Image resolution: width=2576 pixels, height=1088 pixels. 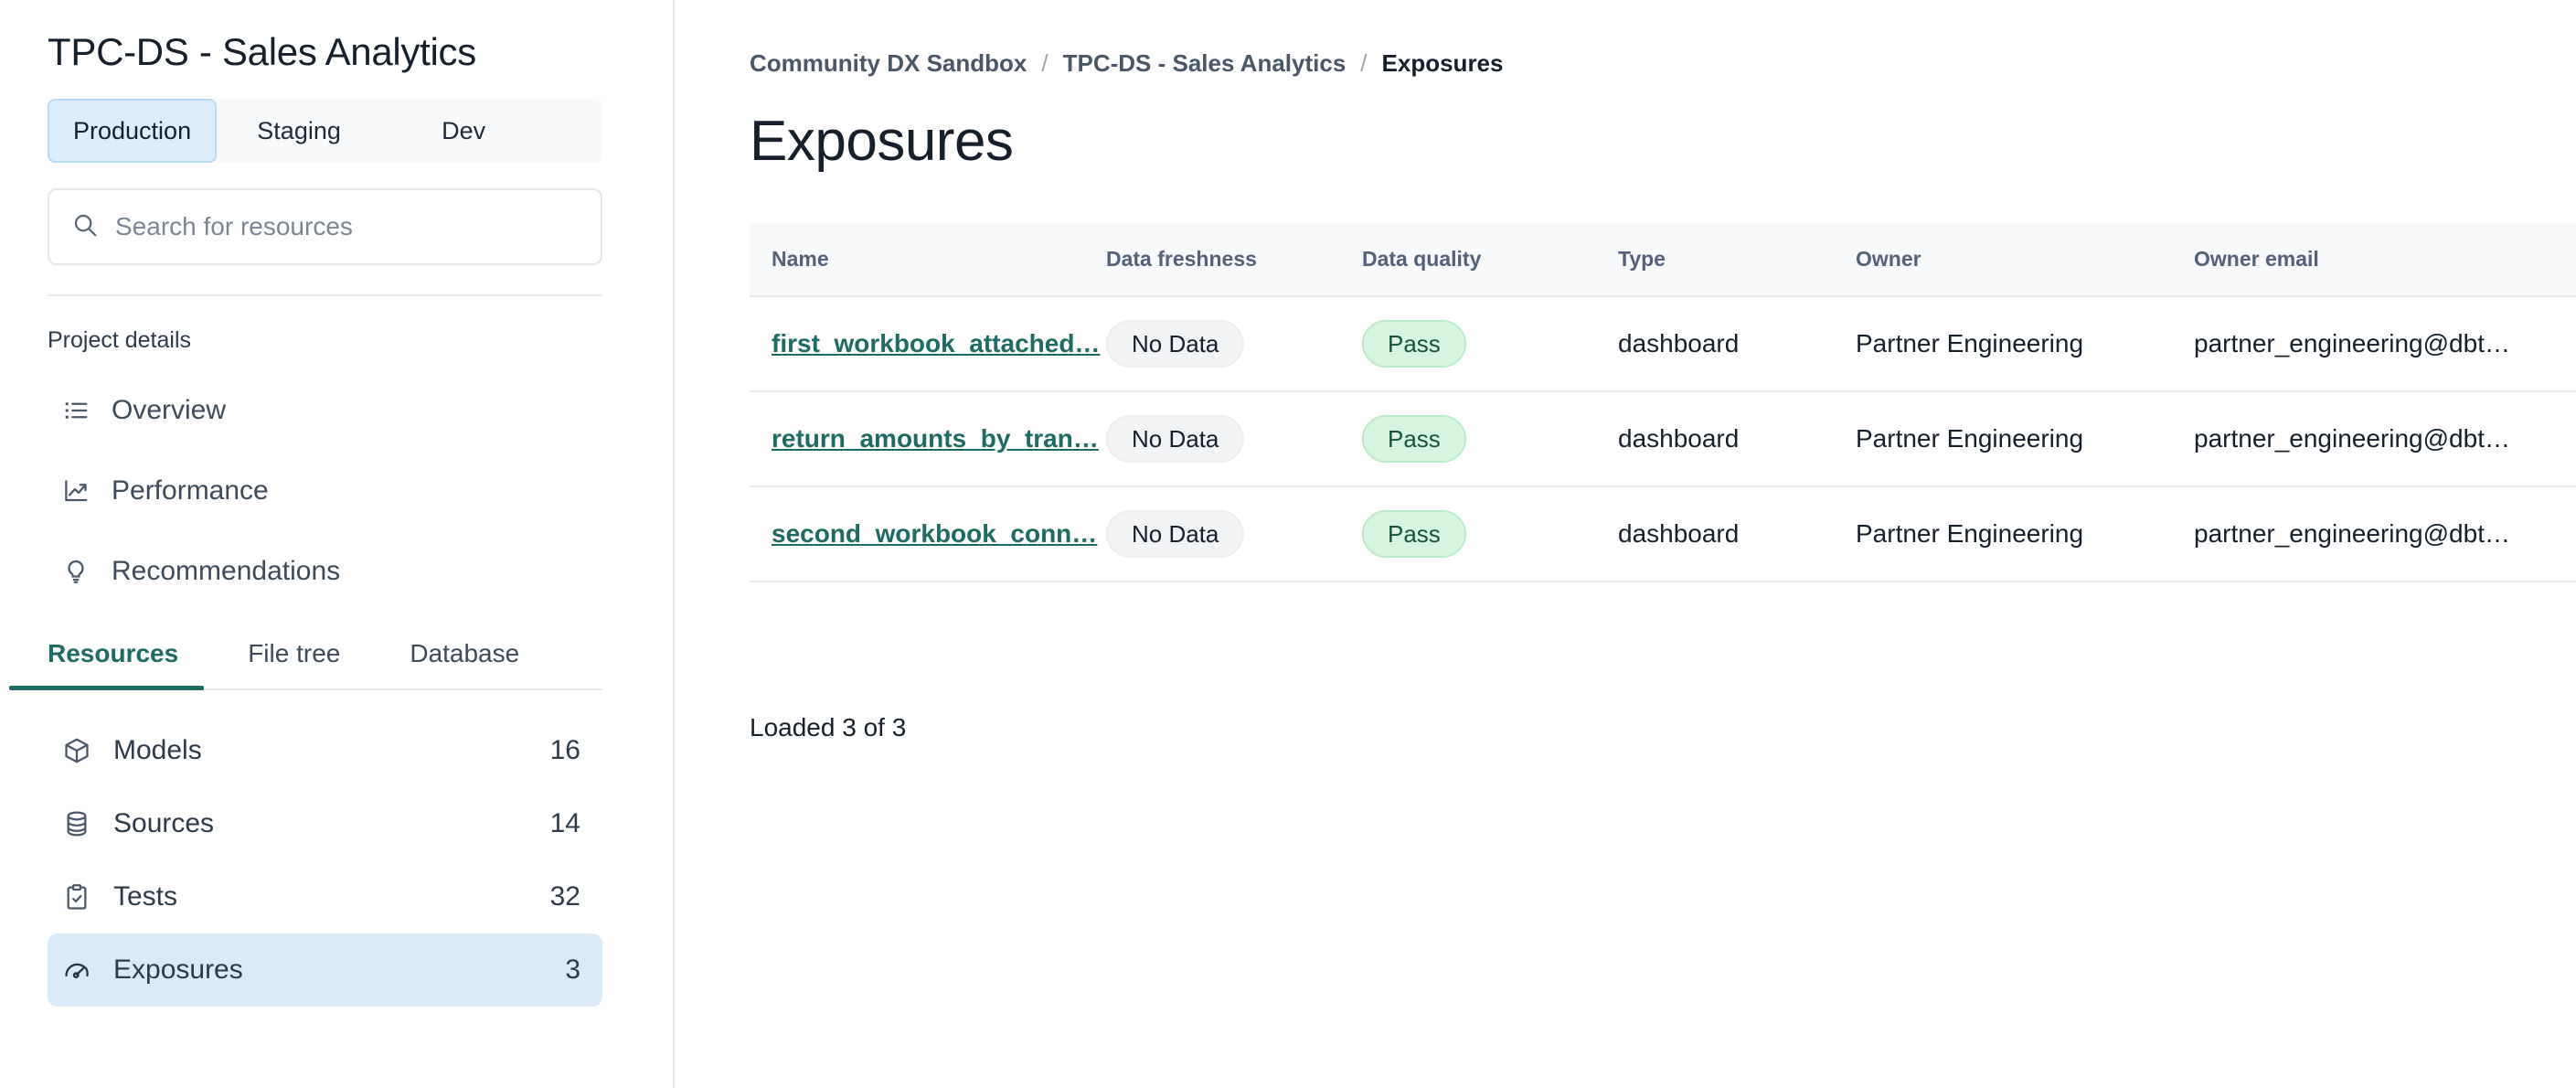 What do you see at coordinates (1663, 727) in the screenshot?
I see `table-footer: Loaded 3 of 3 Show: 10 Rows` at bounding box center [1663, 727].